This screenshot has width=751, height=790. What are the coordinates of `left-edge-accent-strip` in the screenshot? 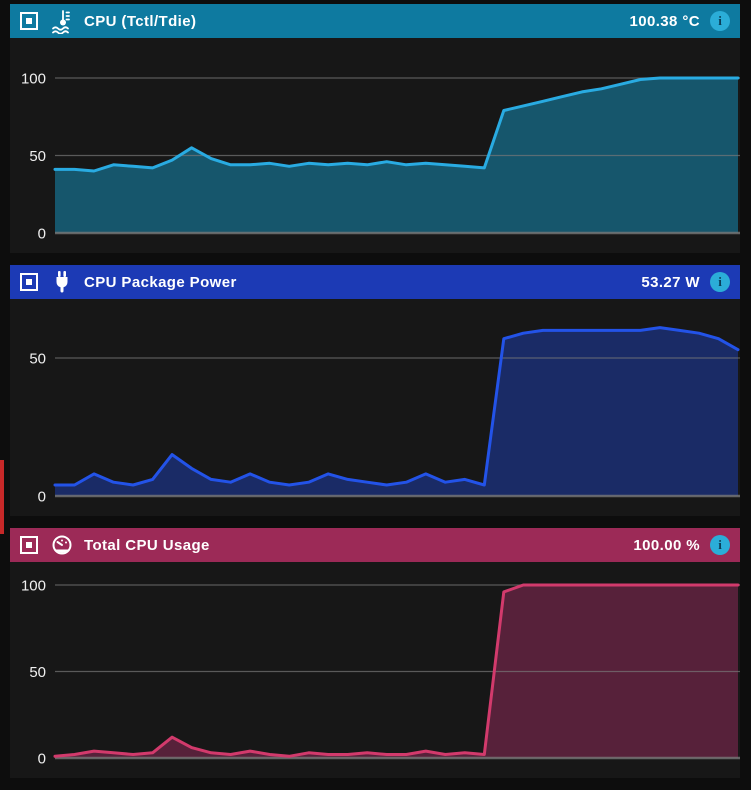 It's located at (2, 497).